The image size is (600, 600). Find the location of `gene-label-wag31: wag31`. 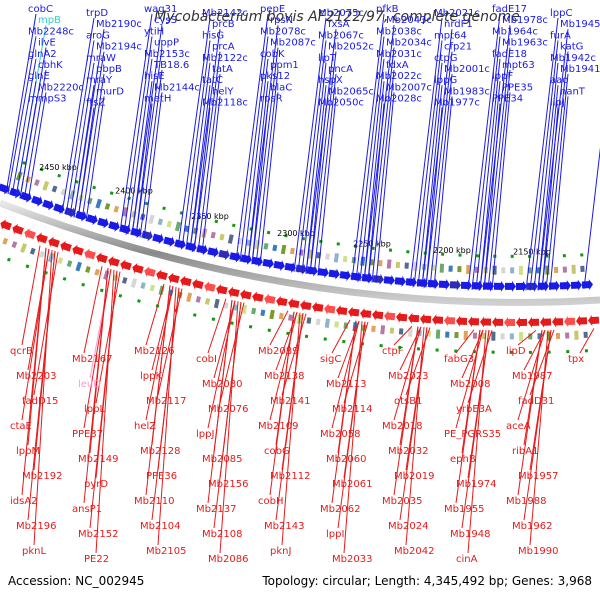

gene-label-wag31: wag31 is located at coordinates (160, 9).